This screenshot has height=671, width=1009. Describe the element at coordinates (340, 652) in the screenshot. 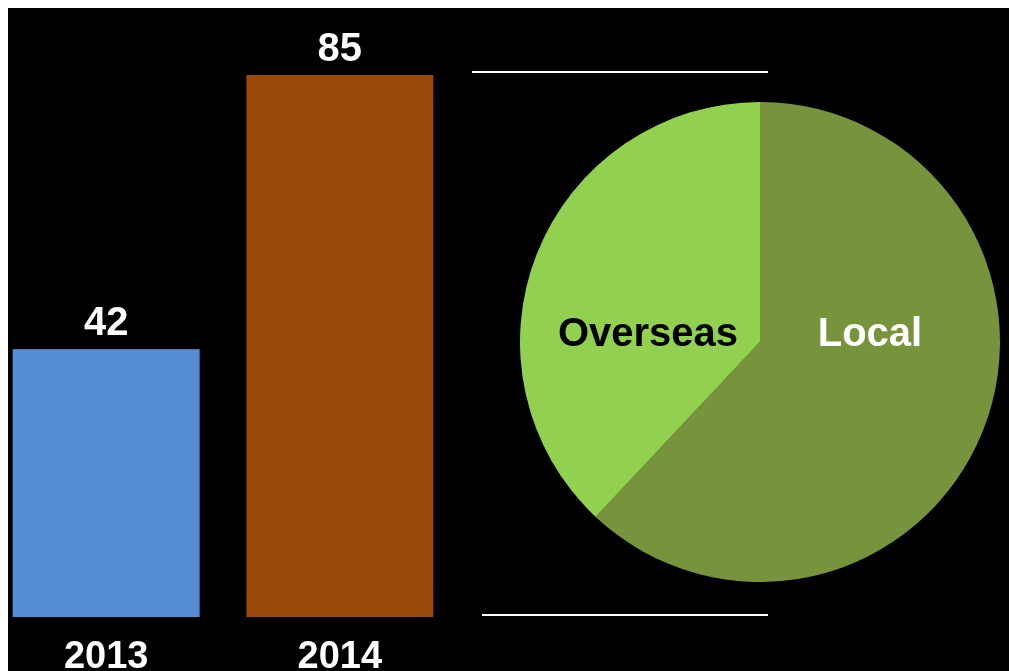

I see `x-tick-label: 2014` at that location.